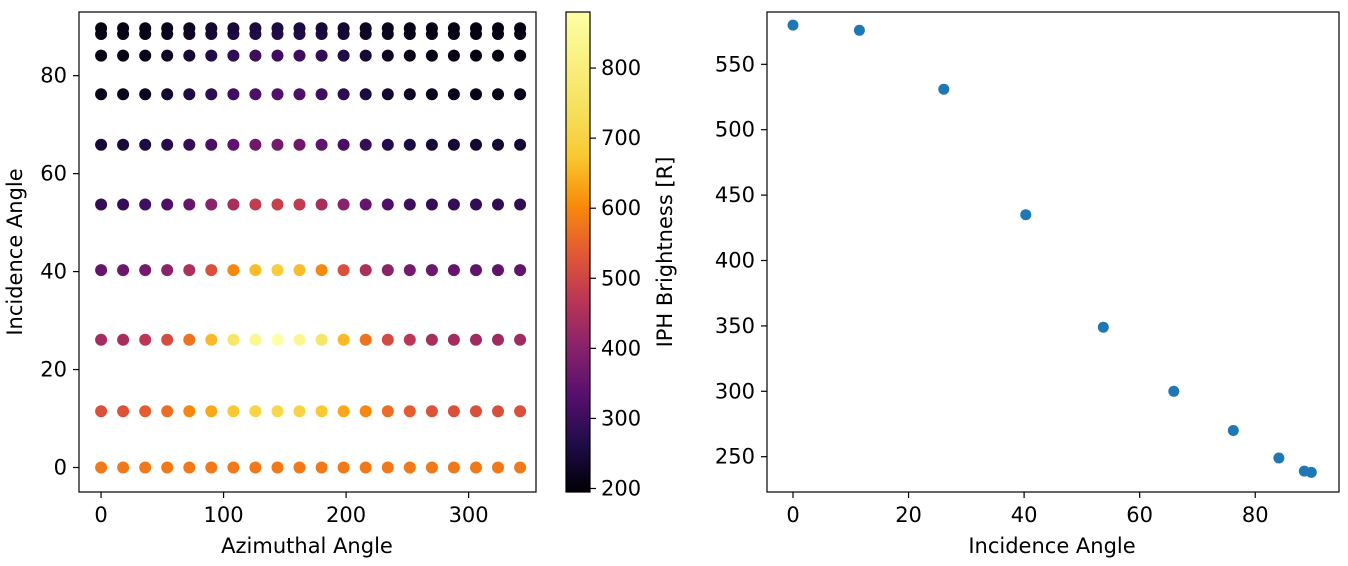 The image size is (1348, 566). Describe the element at coordinates (621, 208) in the screenshot. I see `colorbar-tick-label: 600` at that location.